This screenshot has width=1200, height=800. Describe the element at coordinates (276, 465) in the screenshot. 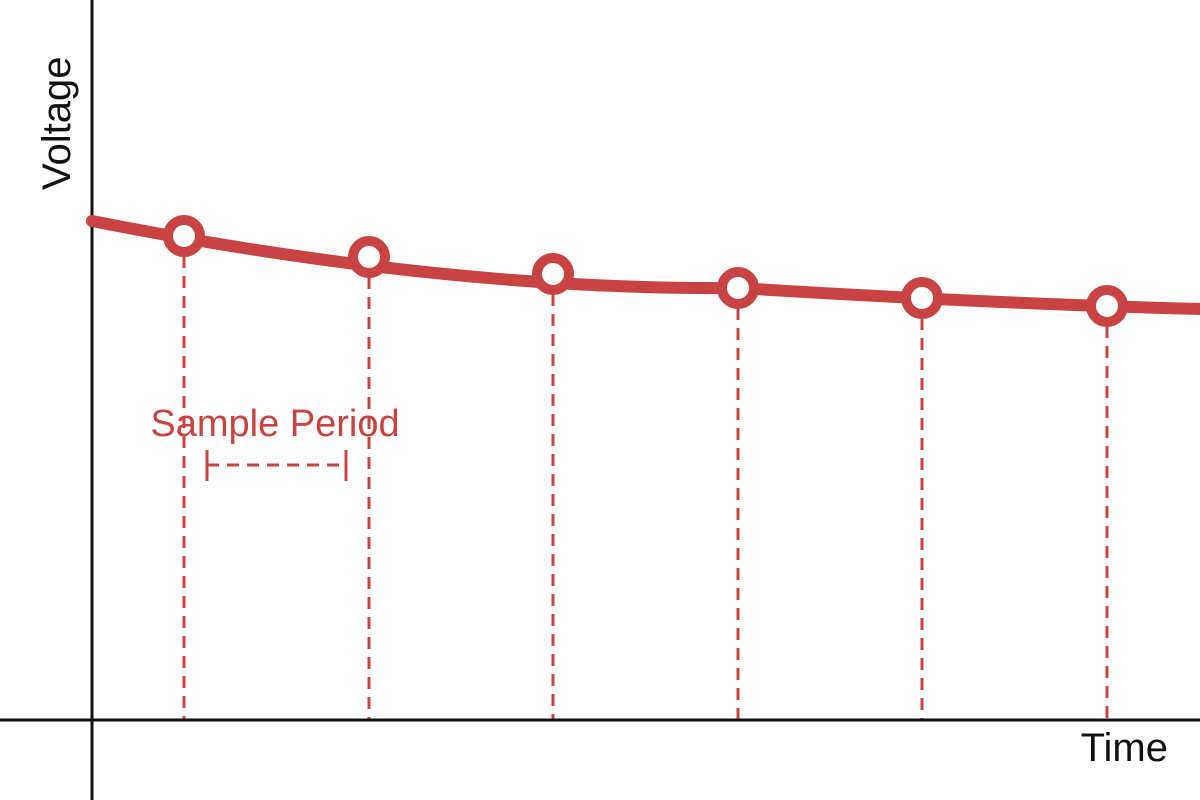

I see `sample-period-bracket` at that location.